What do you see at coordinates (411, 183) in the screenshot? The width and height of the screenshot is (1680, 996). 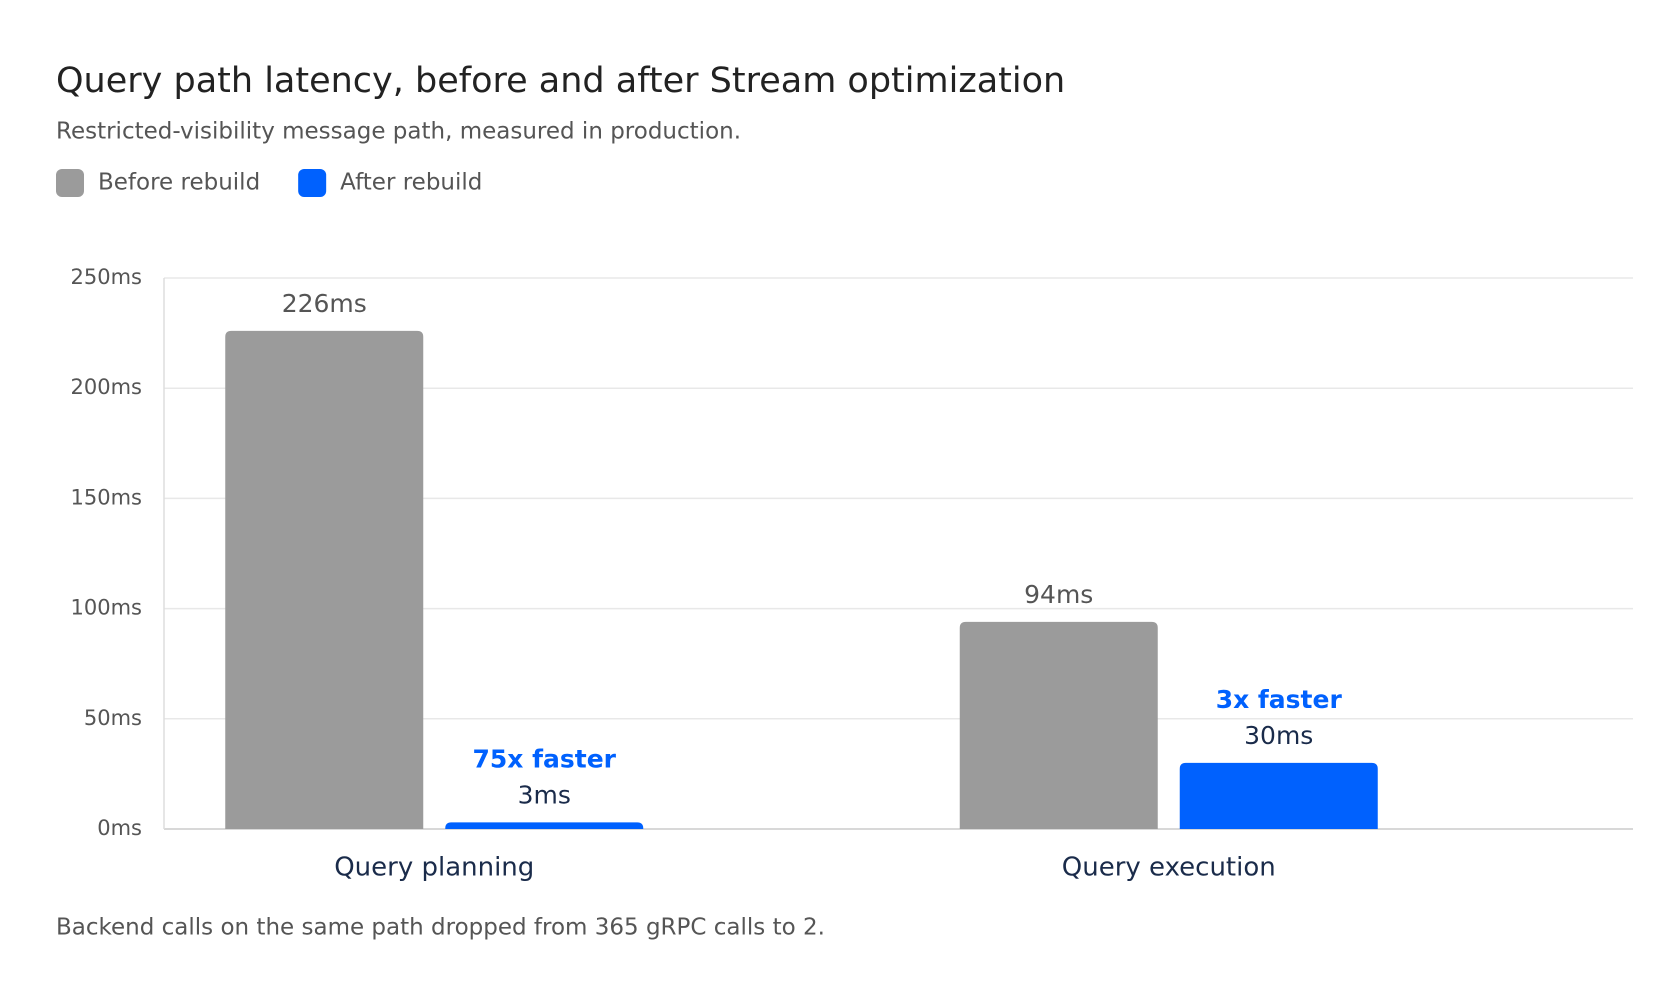 I see `legend-label: After rebuild` at bounding box center [411, 183].